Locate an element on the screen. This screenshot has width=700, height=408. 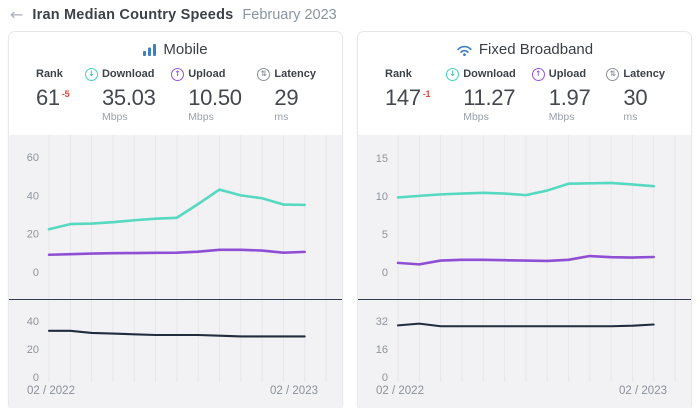
page-title: Iran Median Country Speeds is located at coordinates (133, 15).